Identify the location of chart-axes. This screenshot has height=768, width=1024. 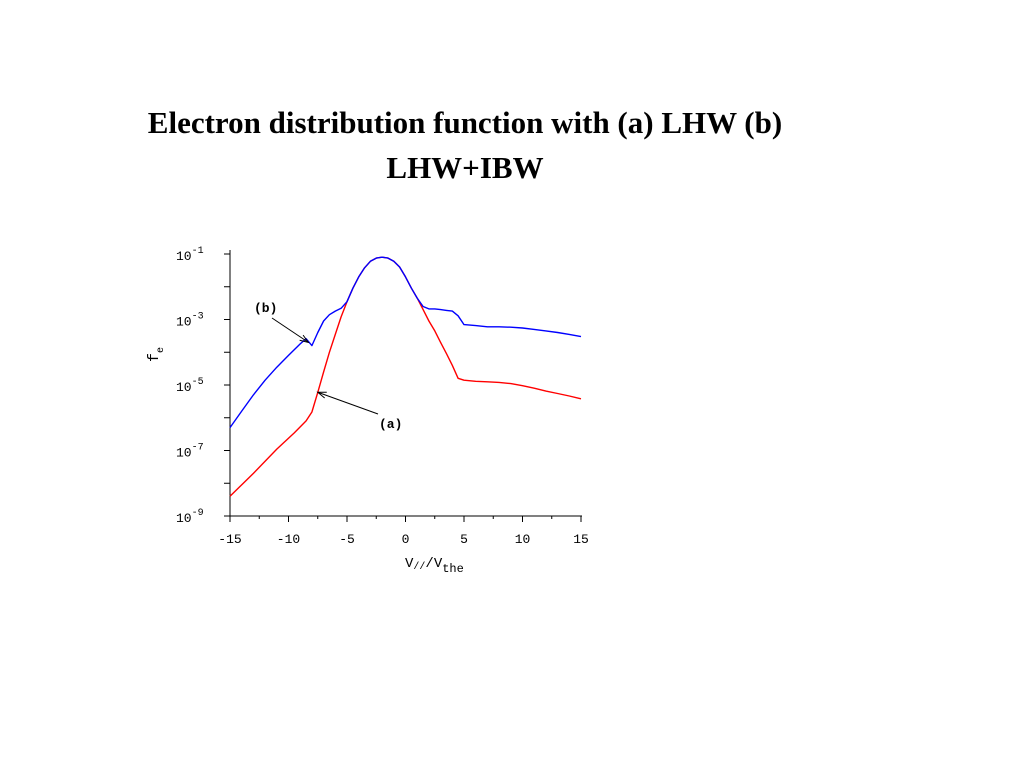
(405, 383).